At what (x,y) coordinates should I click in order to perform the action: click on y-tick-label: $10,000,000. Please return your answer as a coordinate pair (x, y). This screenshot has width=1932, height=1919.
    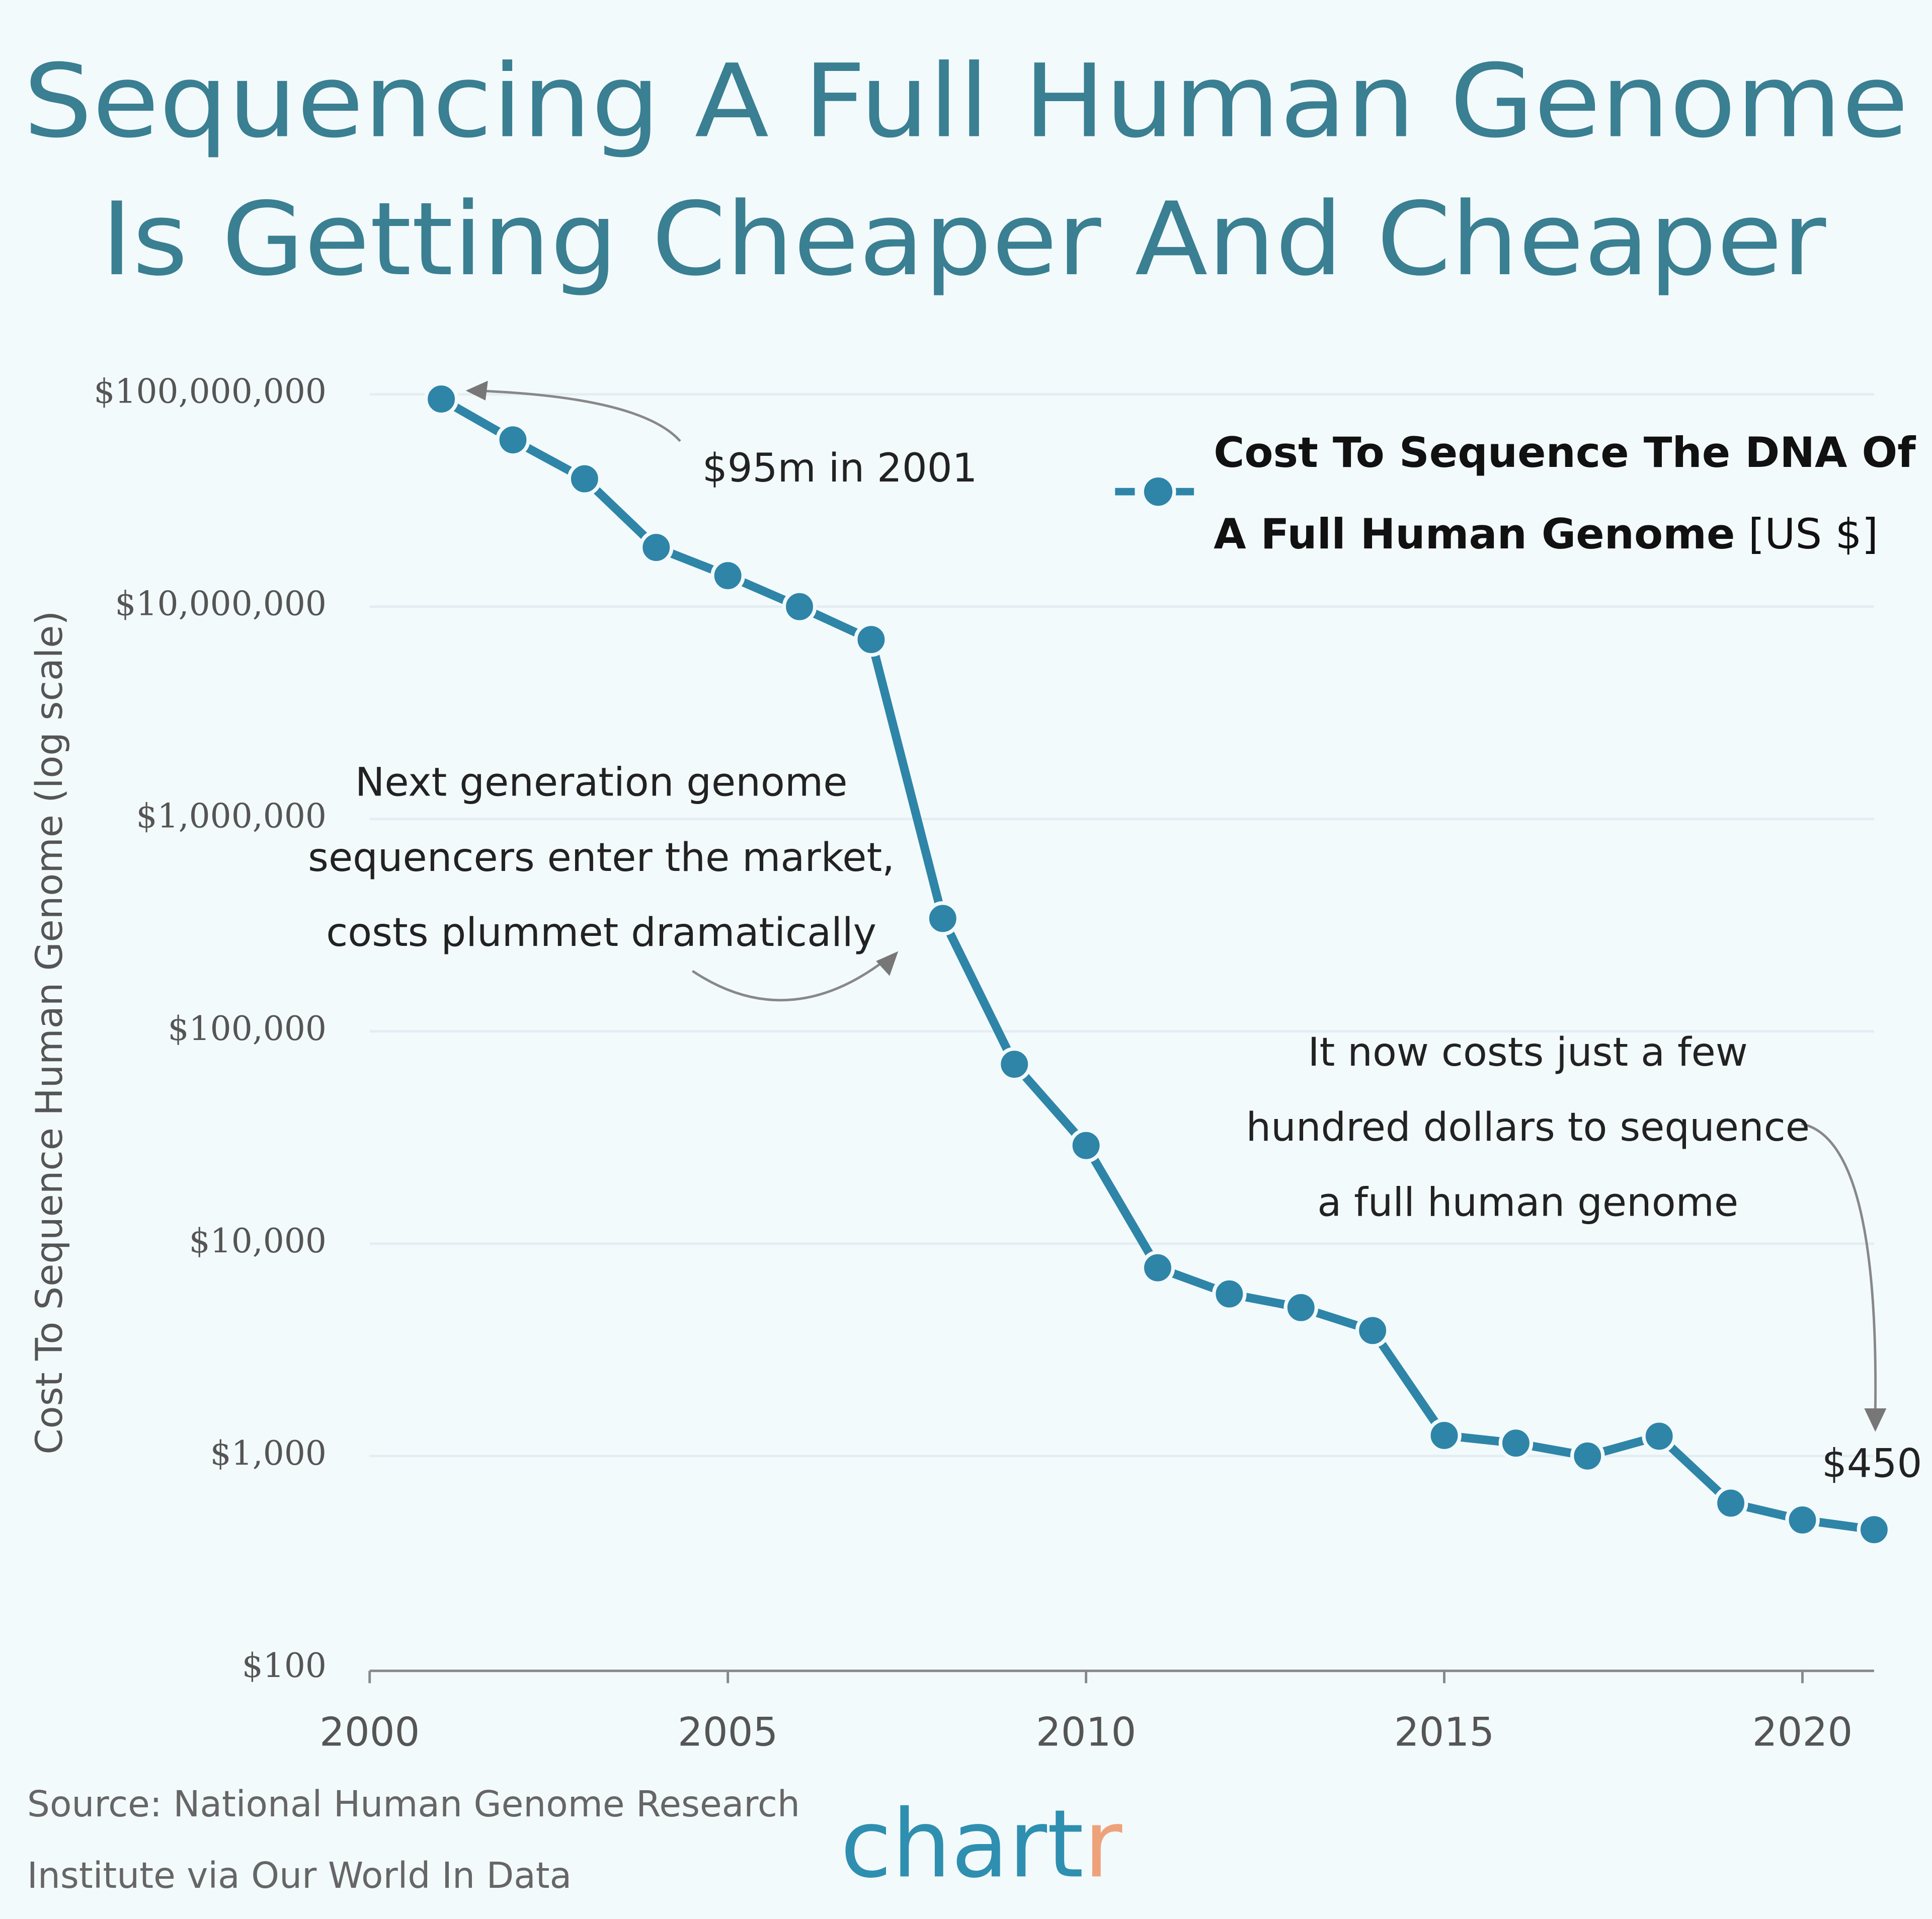
    Looking at the image, I should click on (221, 604).